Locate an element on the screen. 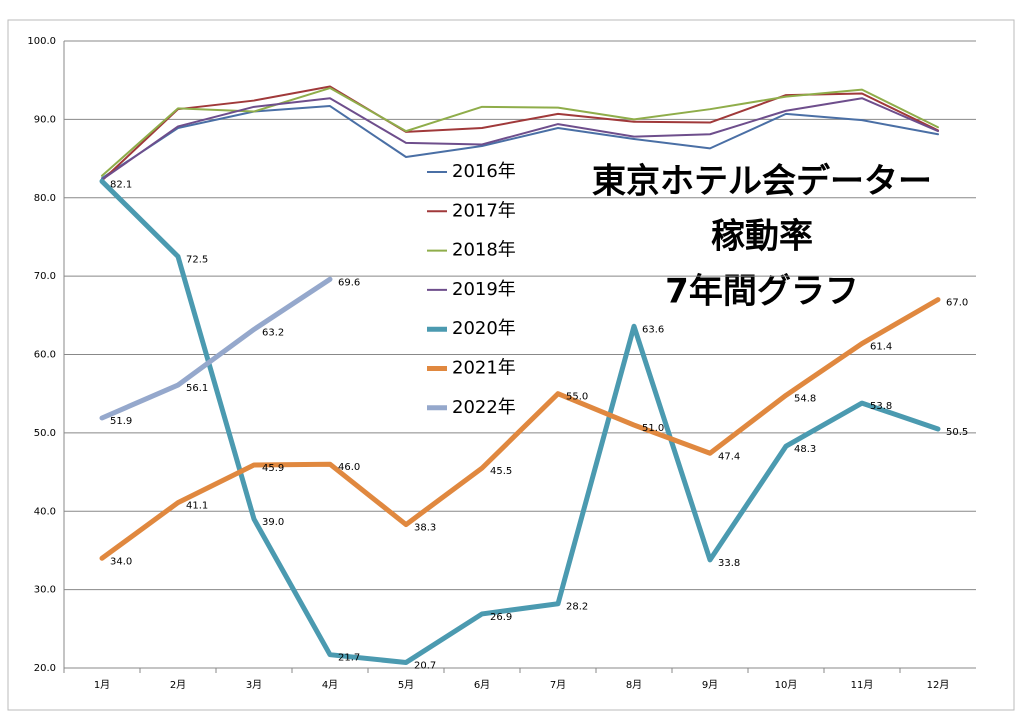 The height and width of the screenshot is (724, 1024). y-tick-label: 20.0 is located at coordinates (45, 668).